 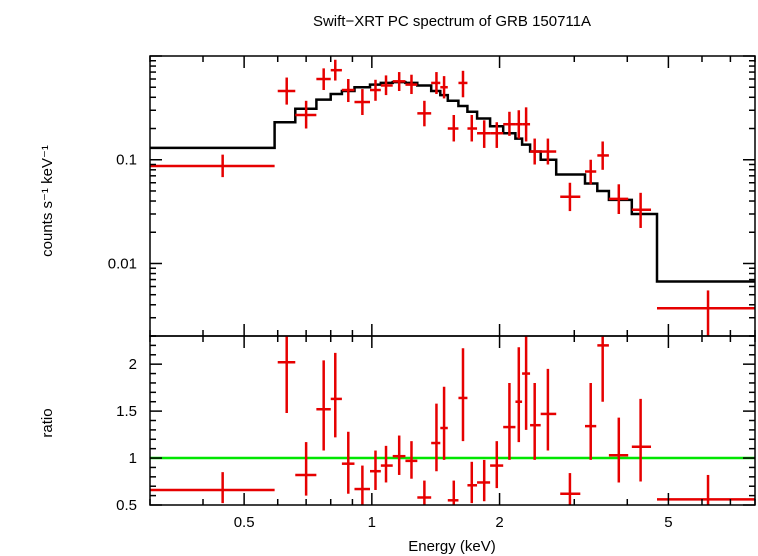 I want to click on x-tick-label: 5, so click(x=668, y=522).